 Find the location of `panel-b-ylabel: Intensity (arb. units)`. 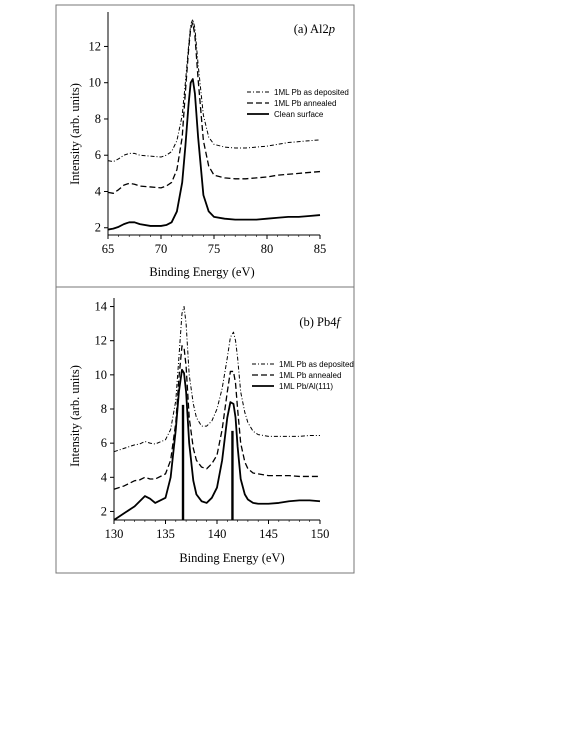

panel-b-ylabel: Intensity (arb. units) is located at coordinates (75, 416).